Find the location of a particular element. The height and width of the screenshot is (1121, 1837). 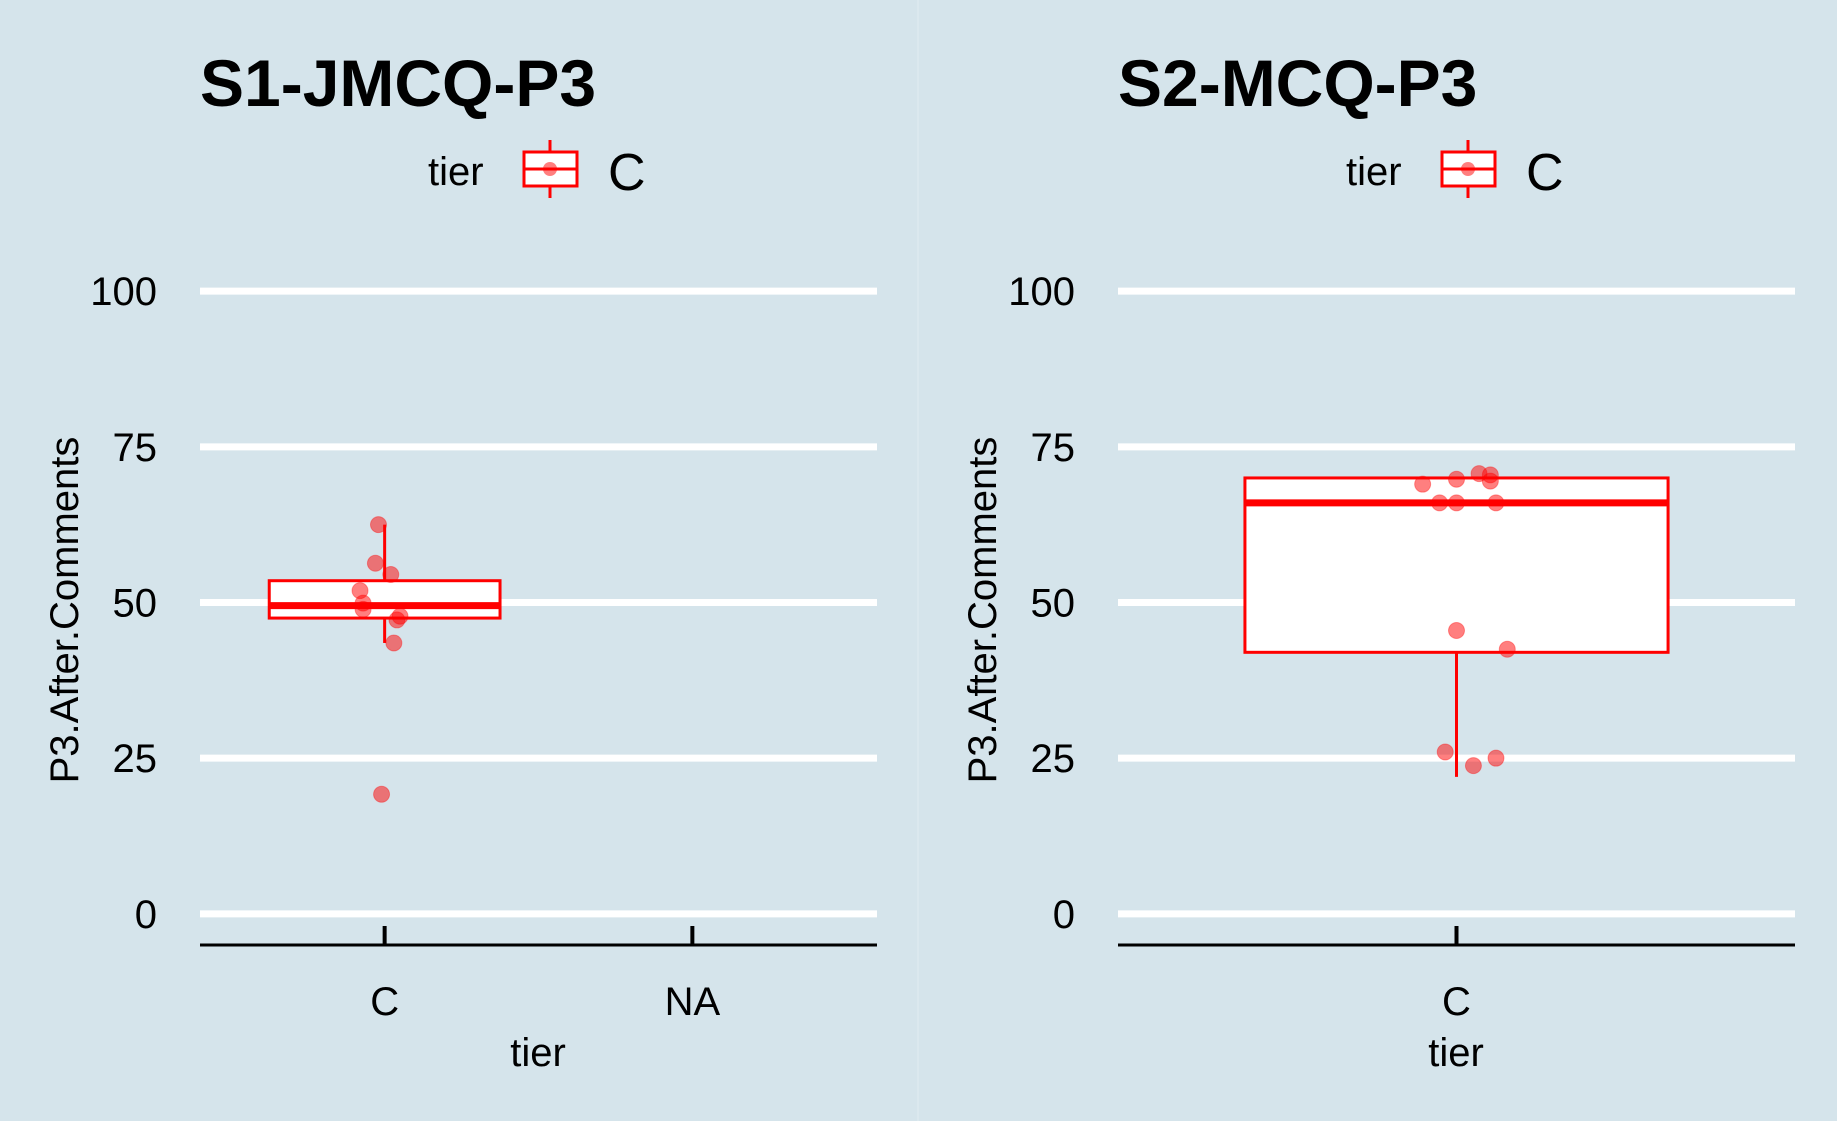

x-tick-label: NA is located at coordinates (693, 1002).